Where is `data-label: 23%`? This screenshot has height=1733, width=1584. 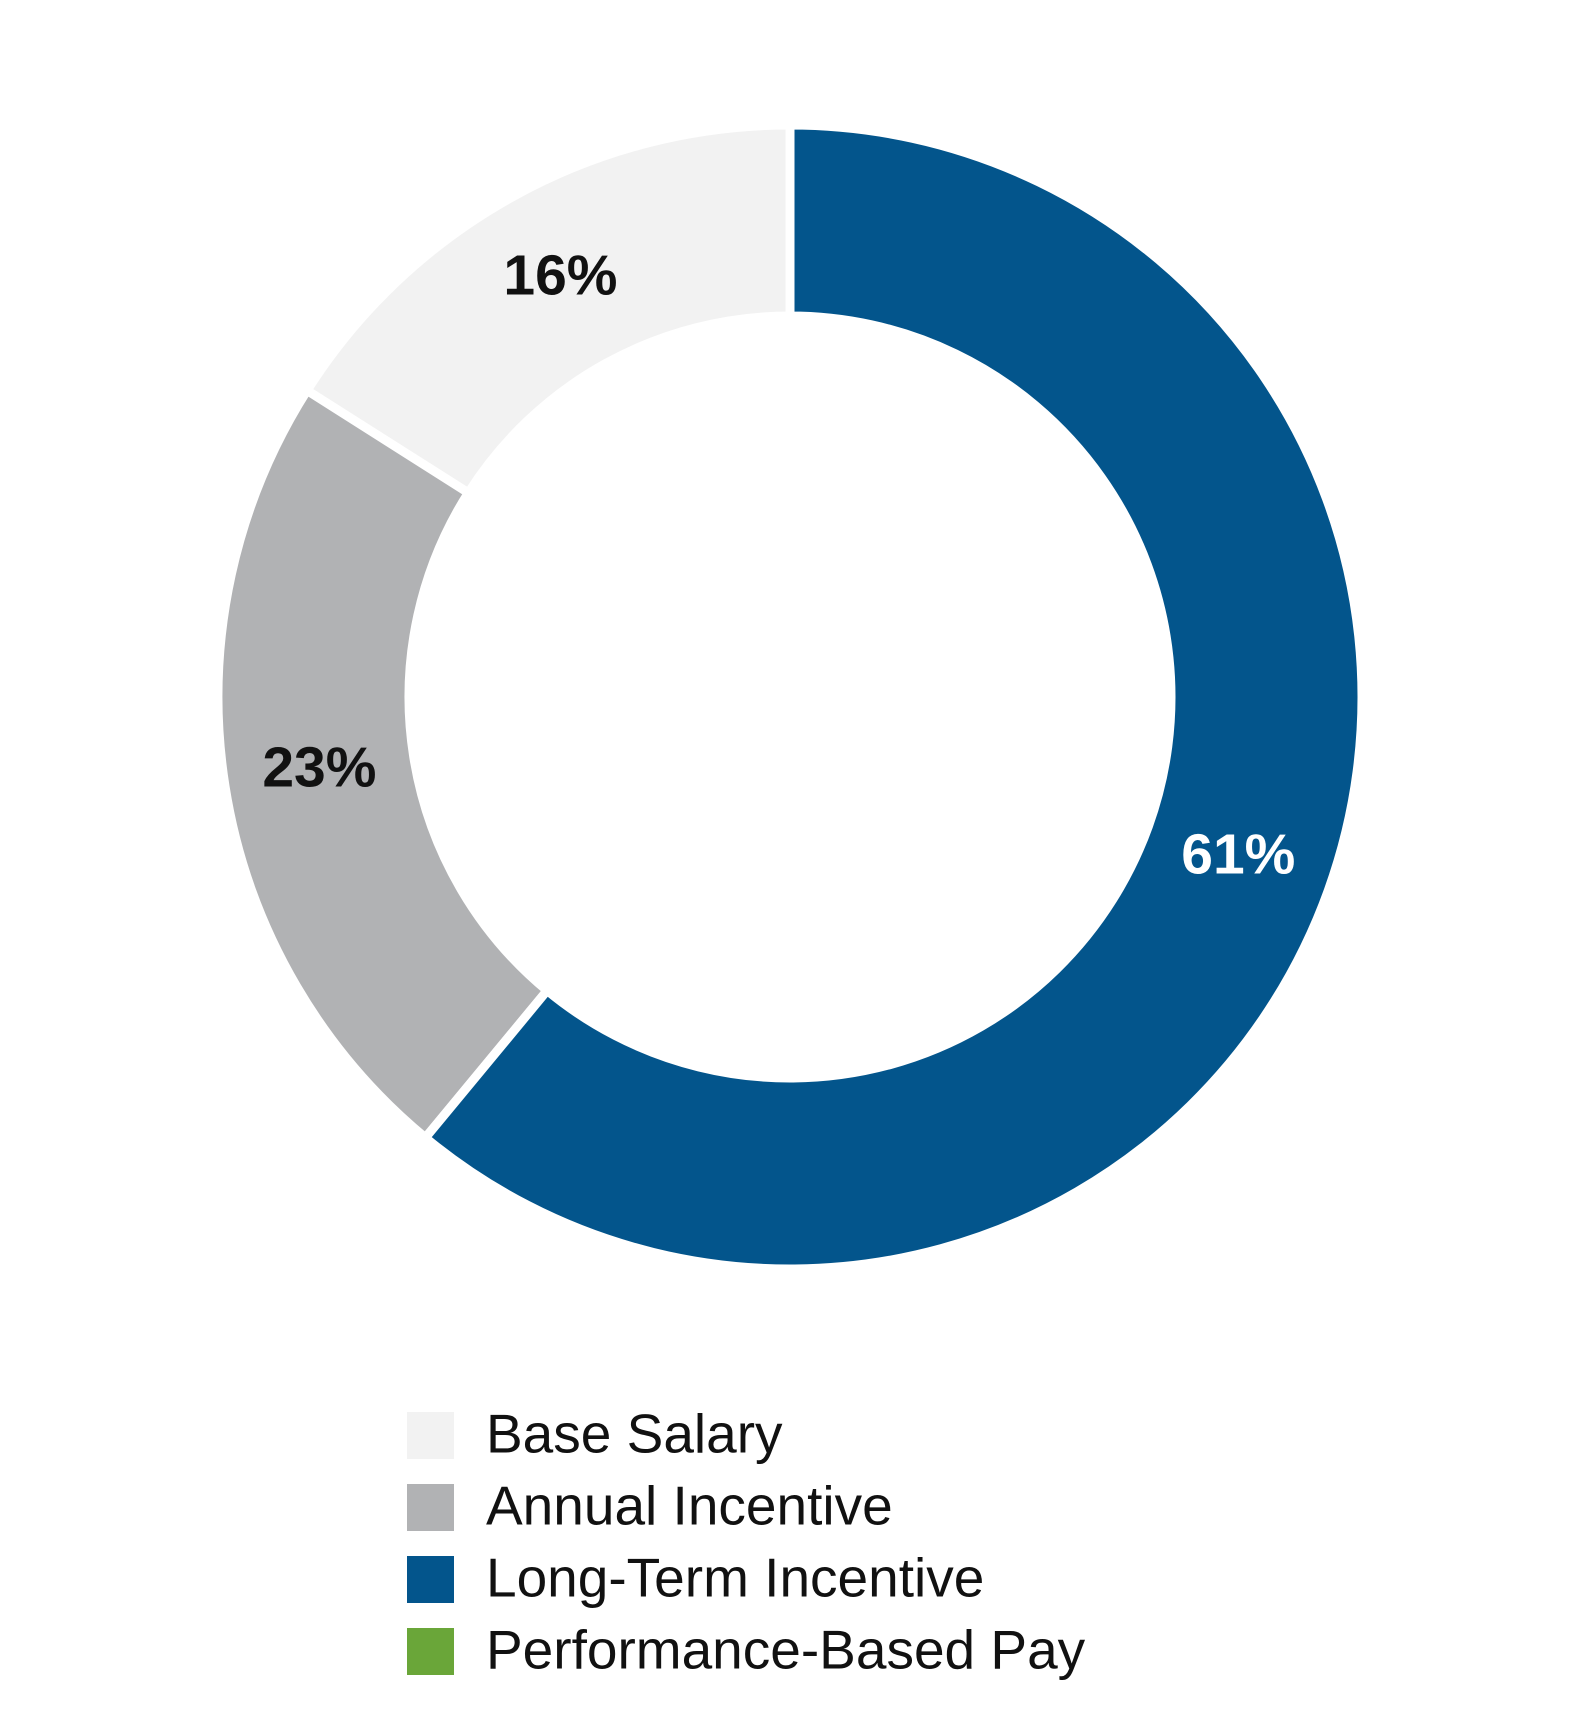
data-label: 23% is located at coordinates (319, 768).